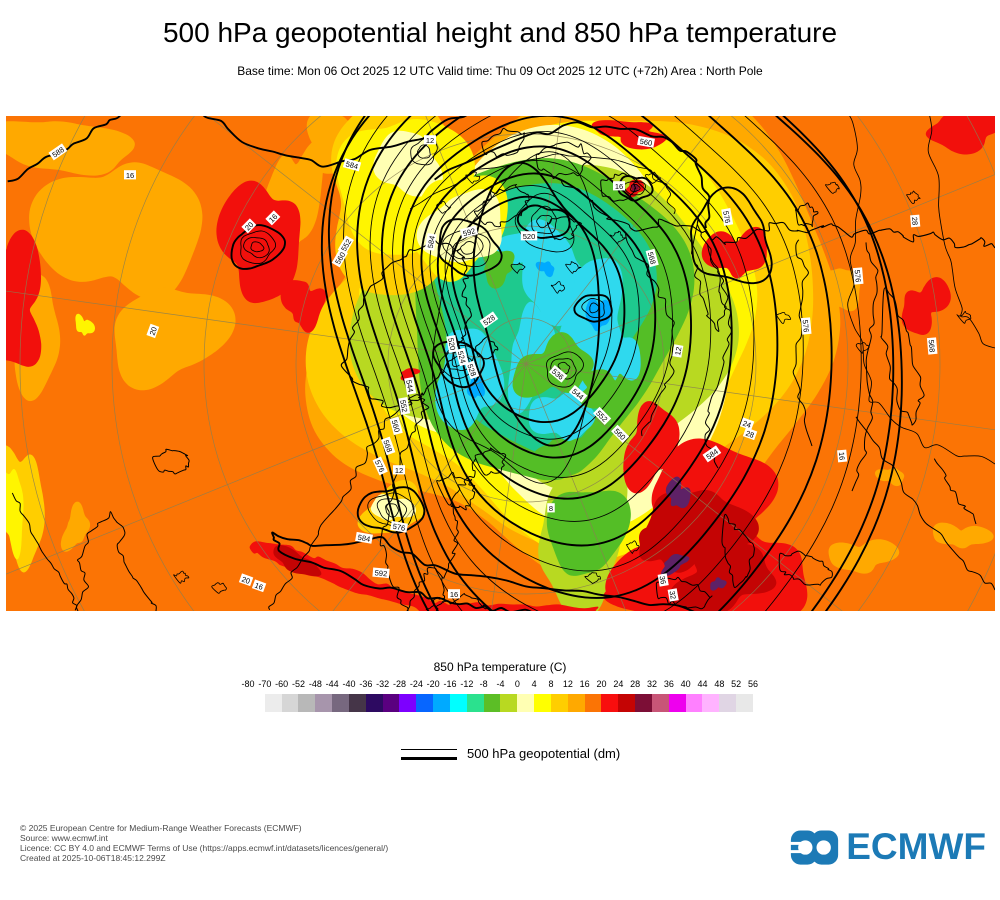 Image resolution: width=1000 pixels, height=900 pixels. I want to click on legend-tick-label: 48, so click(719, 684).